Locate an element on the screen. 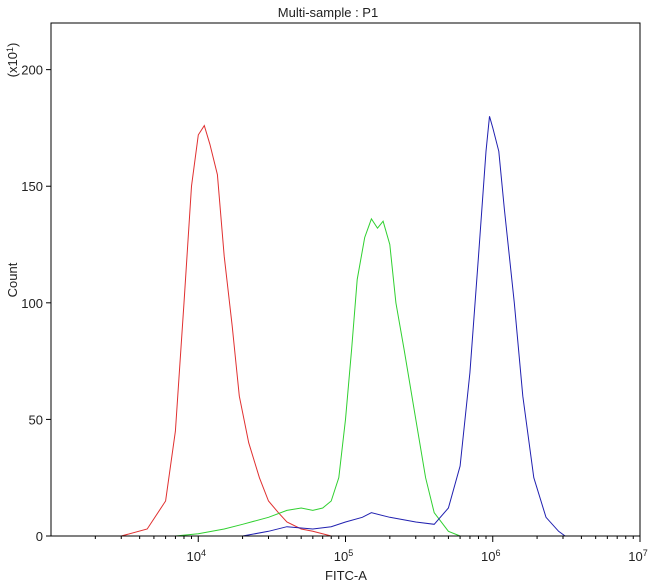 Image resolution: width=650 pixels, height=584 pixels. y-axis-multiplier: (x101) is located at coordinates (12, 60).